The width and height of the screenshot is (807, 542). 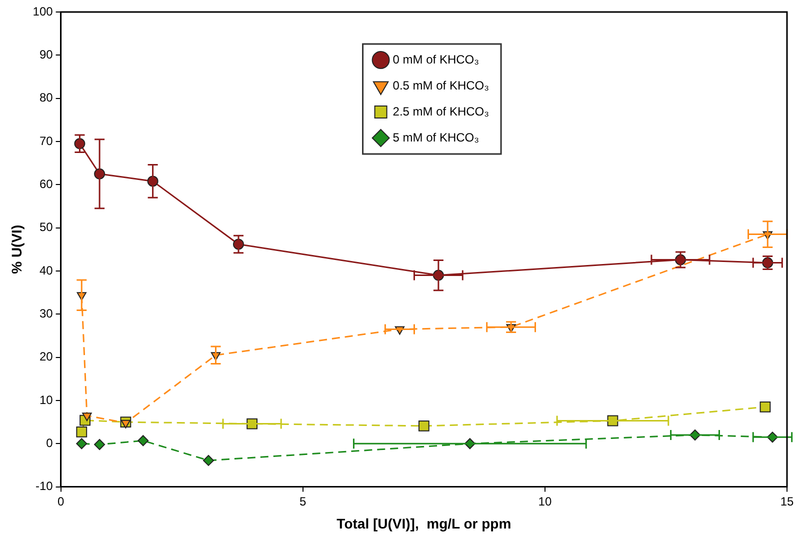 I want to click on legend-label: 2.5 mM of KHCO₃, so click(x=441, y=111).